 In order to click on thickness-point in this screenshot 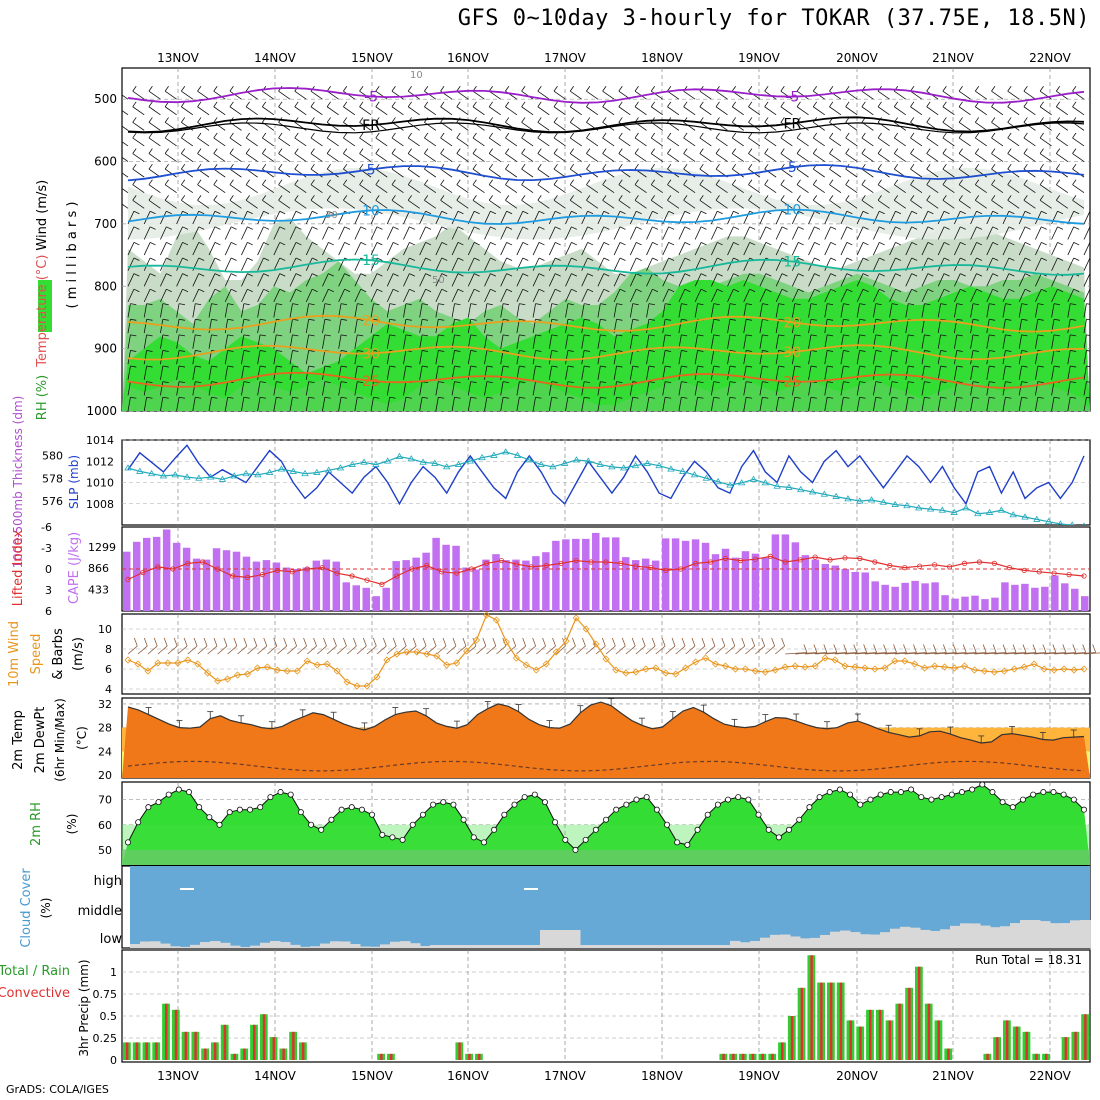, I will do `click(718, 481)`.